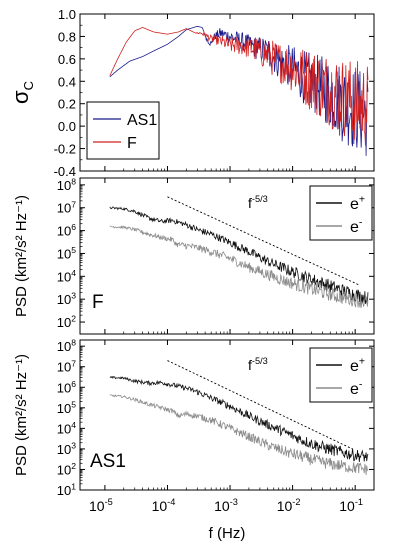 The width and height of the screenshot is (414, 555). What do you see at coordinates (361, 384) in the screenshot?
I see `bottom-legend-label-e-minus-exponent: -` at bounding box center [361, 384].